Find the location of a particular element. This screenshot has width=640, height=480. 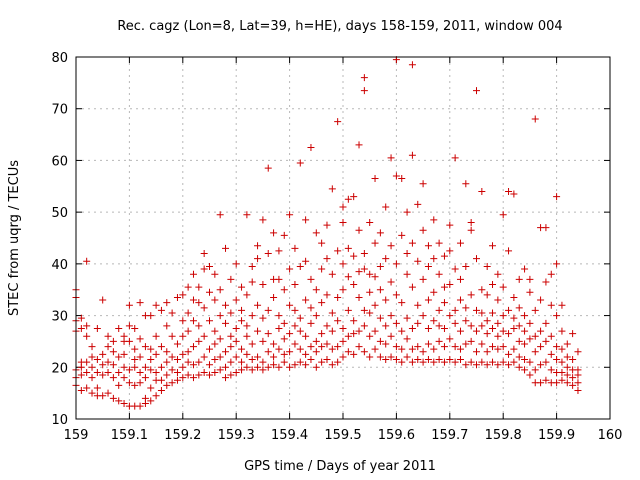

y-tick-labels: 10 20 30 40 50 60 70 80 is located at coordinates (59, 239).